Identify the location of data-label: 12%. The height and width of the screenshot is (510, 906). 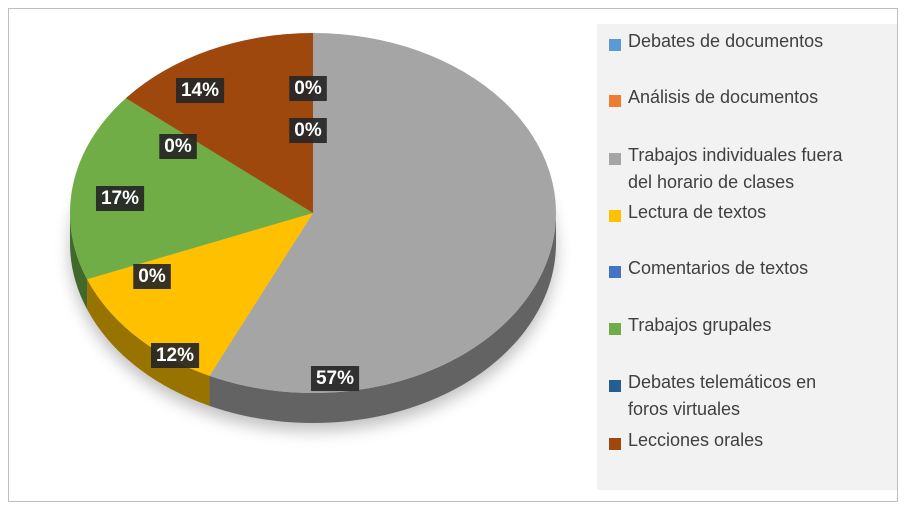
(175, 355).